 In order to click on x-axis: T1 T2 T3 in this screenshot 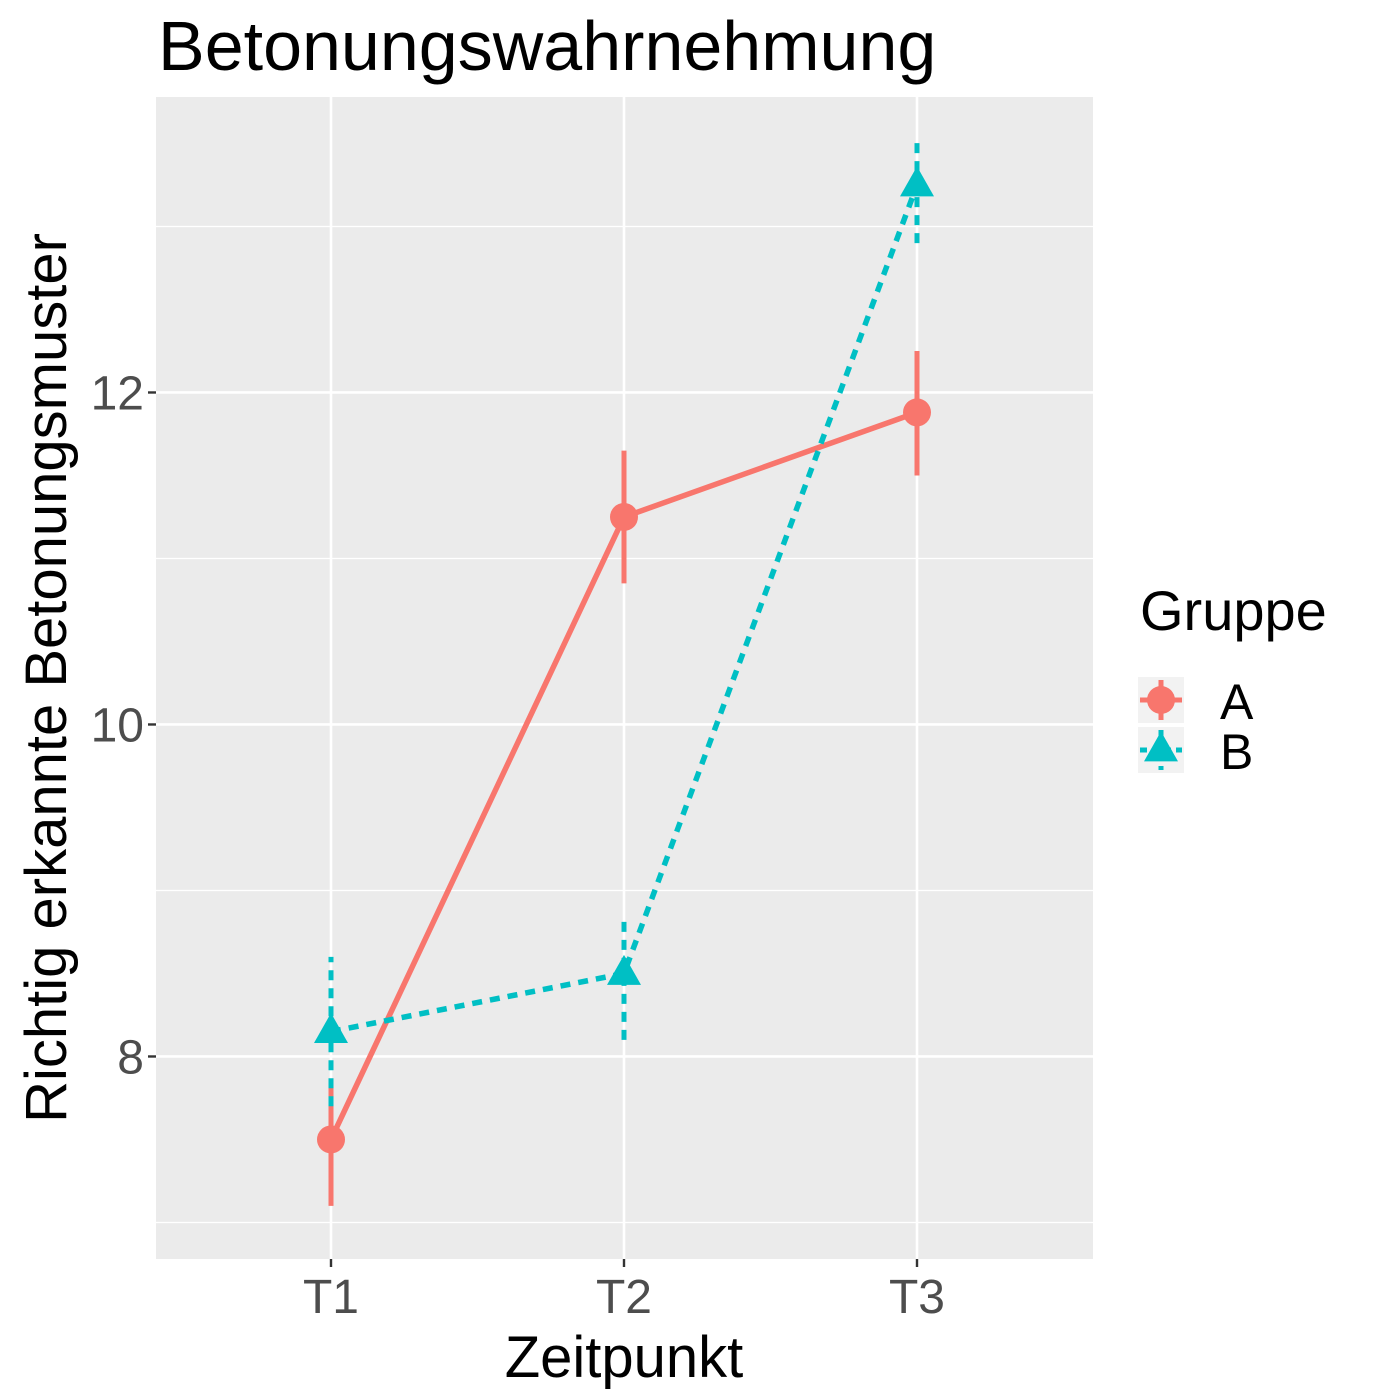, I will do `click(624, 1291)`.